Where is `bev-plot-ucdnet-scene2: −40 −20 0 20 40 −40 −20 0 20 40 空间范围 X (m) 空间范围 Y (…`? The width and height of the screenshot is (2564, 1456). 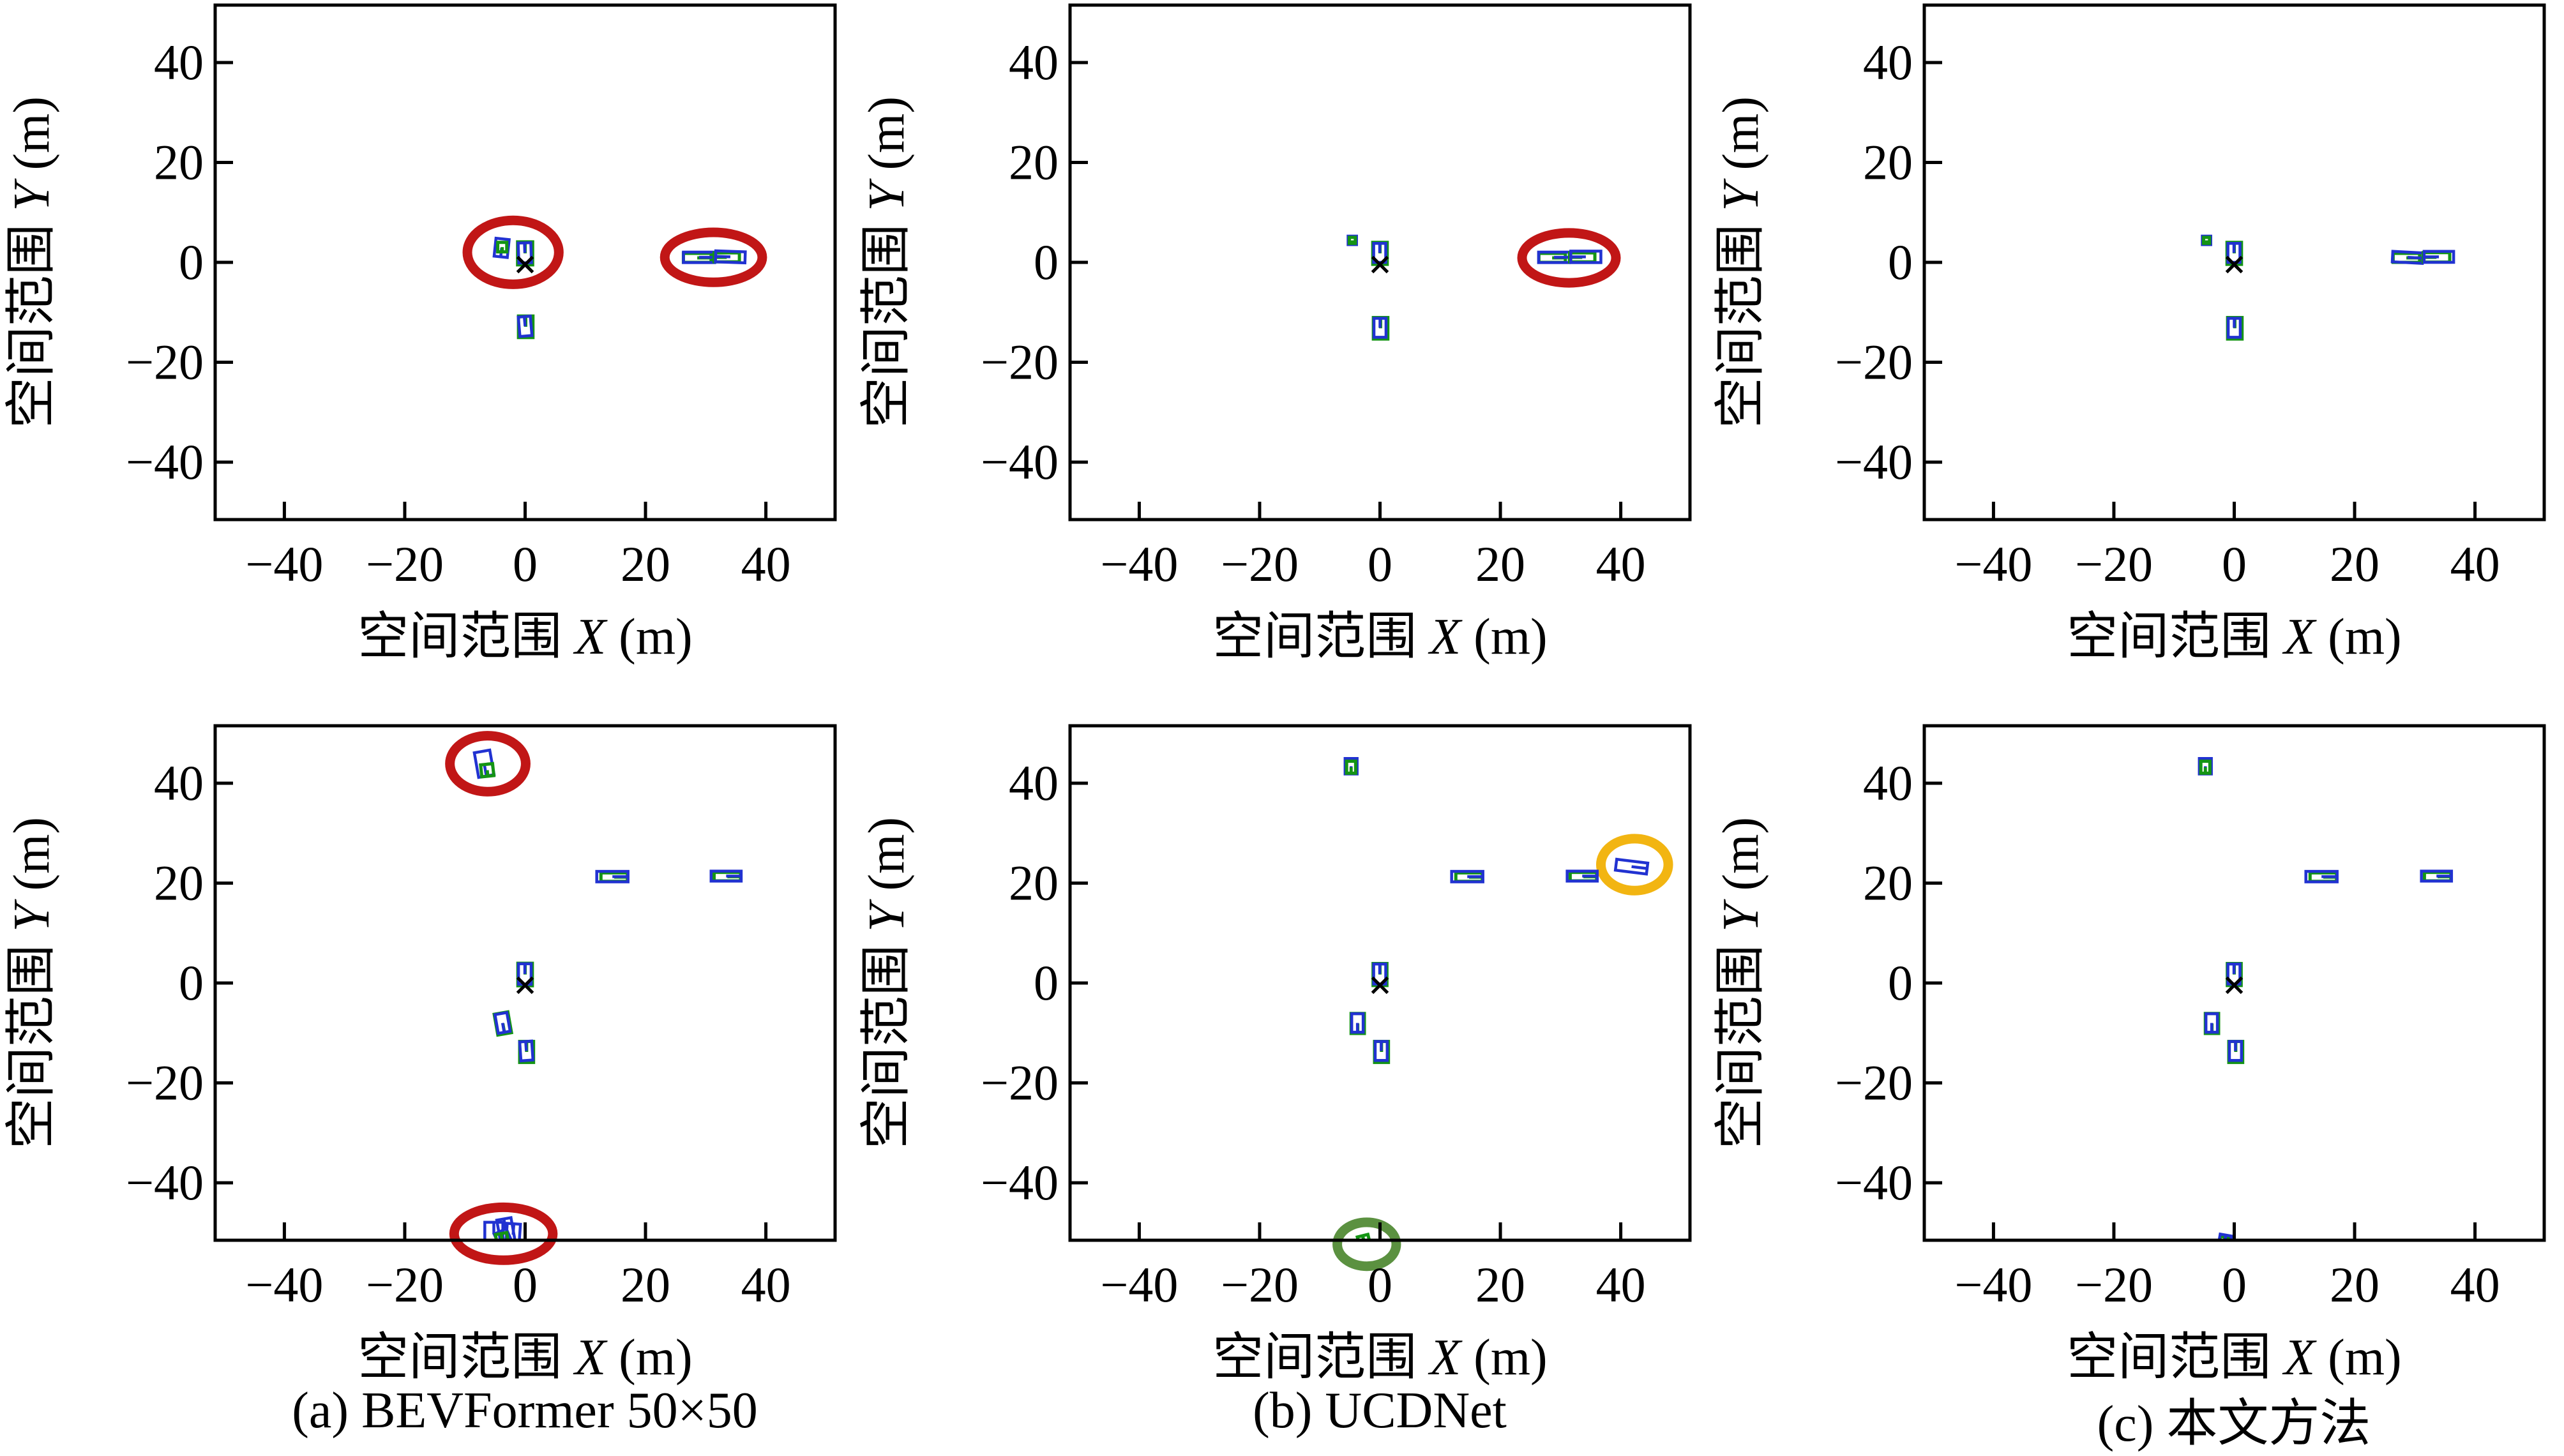
bev-plot-ucdnet-scene2: −40 −20 0 20 40 −40 −20 0 20 40 空间范围 X (m) 空间范围 Y (… is located at coordinates (1275, 1055).